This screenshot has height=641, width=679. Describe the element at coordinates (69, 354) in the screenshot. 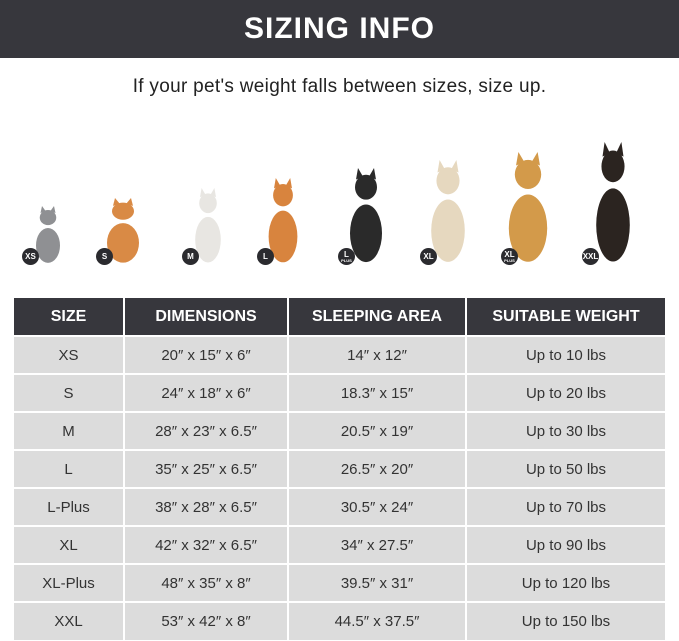

I see `table-cell: XS` at that location.